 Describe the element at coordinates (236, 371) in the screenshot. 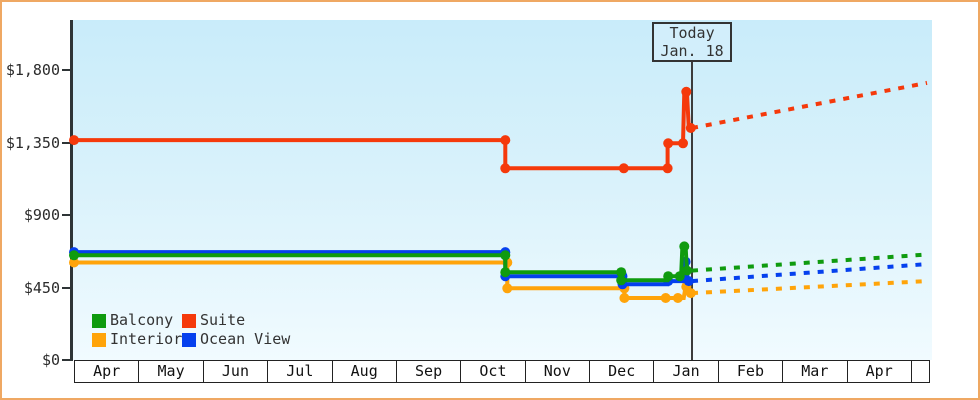

I see `month-cell: Jun` at that location.